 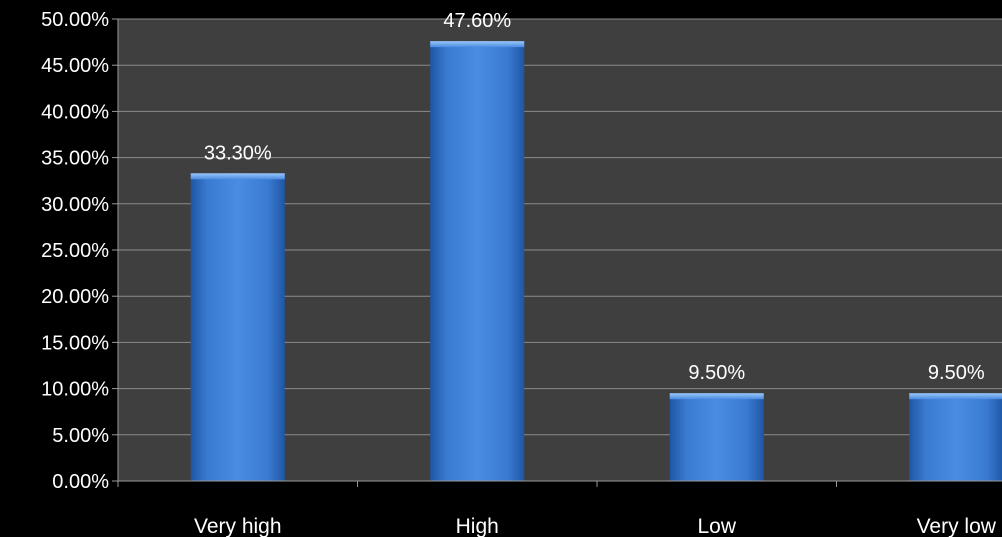 I want to click on y-tick-label: 20.00%, so click(x=75, y=297).